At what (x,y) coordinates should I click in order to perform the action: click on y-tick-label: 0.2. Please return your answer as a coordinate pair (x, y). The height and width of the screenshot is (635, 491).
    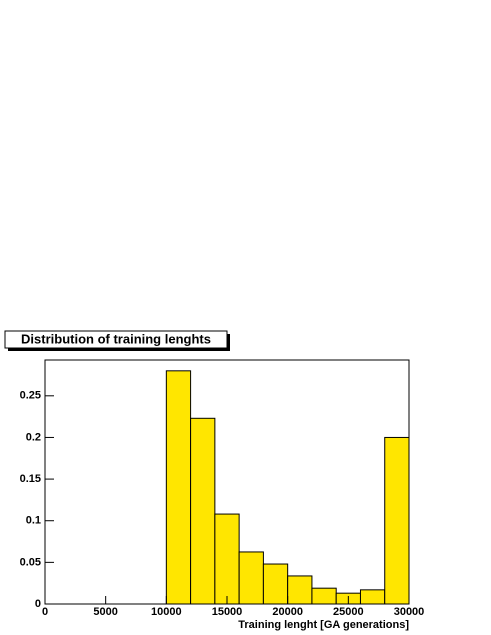
    Looking at the image, I should click on (33, 437).